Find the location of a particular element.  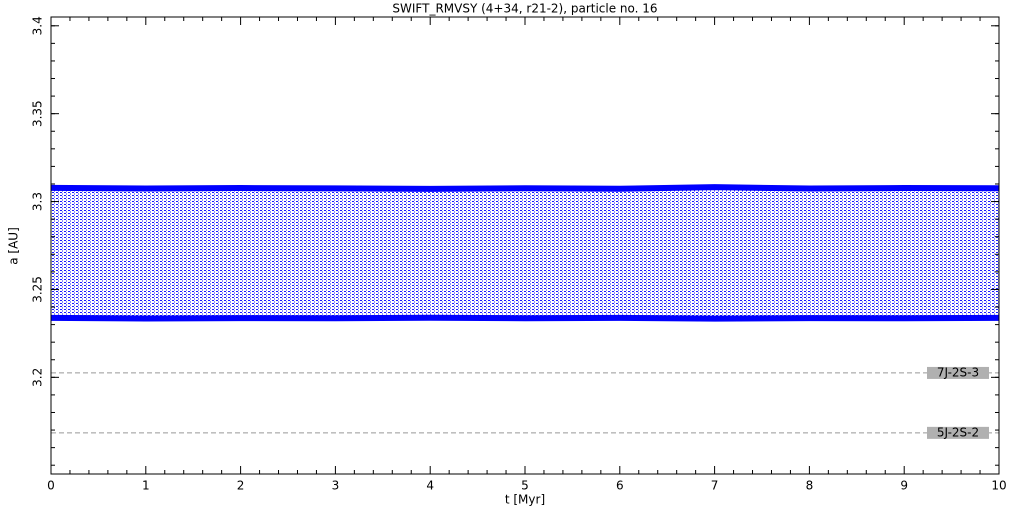

x-tick-label: 8 is located at coordinates (810, 486).